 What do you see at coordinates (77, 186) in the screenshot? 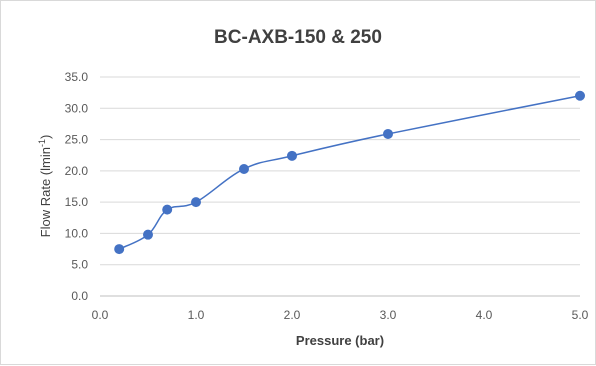
I see `y-tick-labels: 0.0 5.0 10.0 15.0 20.0 25.0 30.0 35.0` at bounding box center [77, 186].